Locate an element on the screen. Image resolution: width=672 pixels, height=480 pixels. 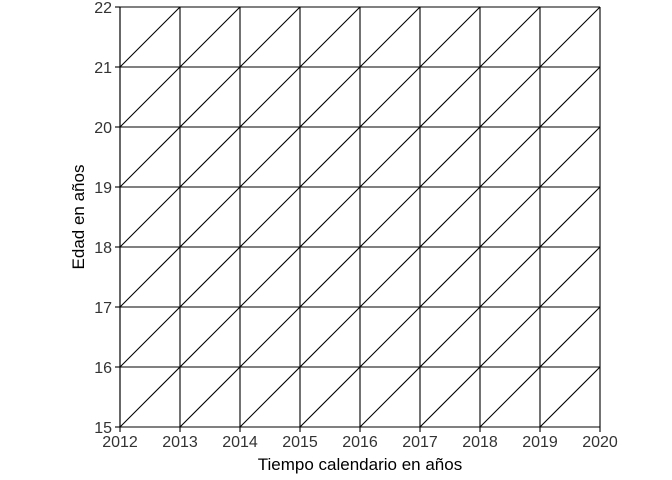
y-tick-label: 21 is located at coordinates (103, 68).